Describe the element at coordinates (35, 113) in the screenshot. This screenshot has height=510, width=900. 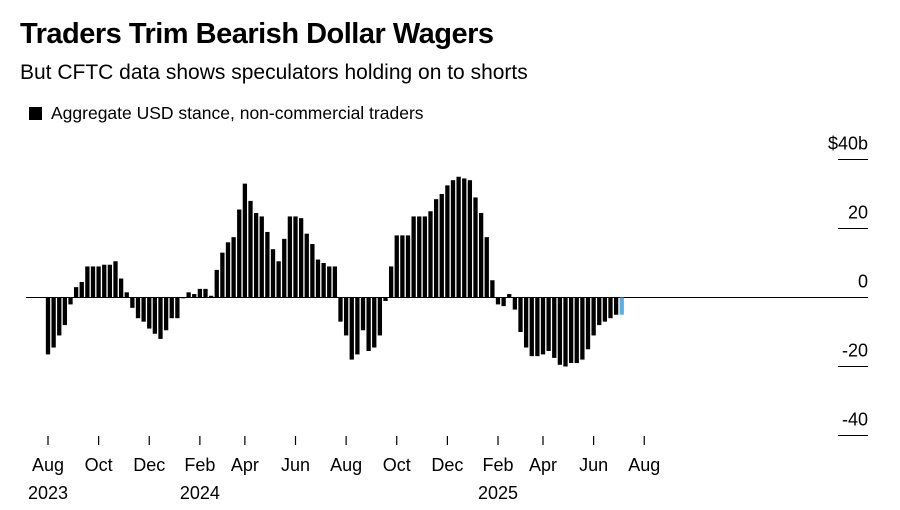
I see `legend-swatch` at that location.